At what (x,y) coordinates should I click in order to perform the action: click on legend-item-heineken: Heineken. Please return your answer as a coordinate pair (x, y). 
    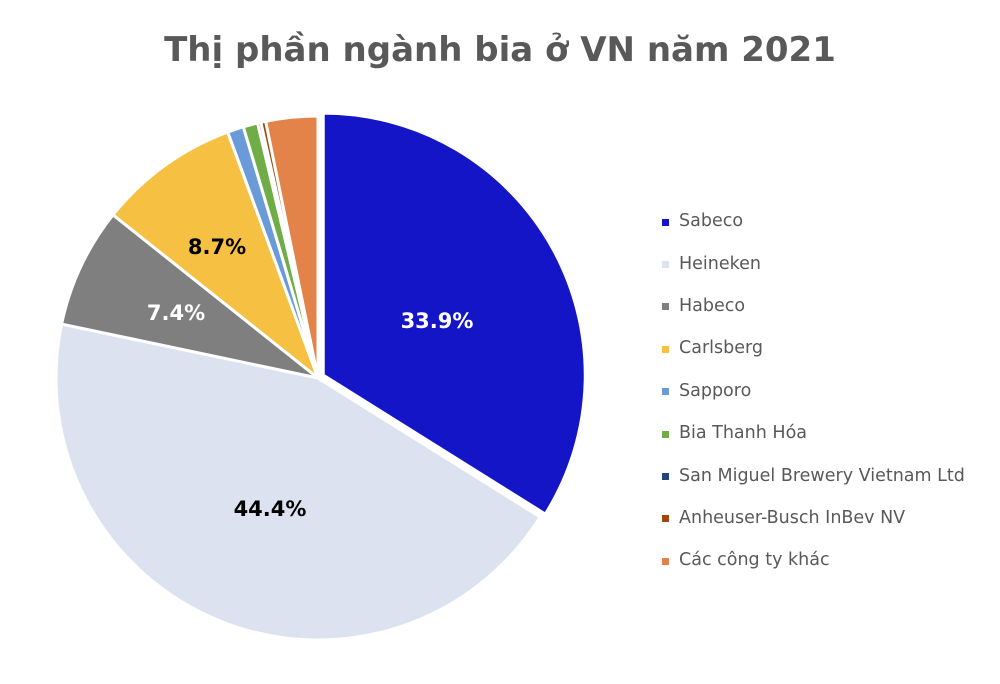
    Looking at the image, I should click on (813, 263).